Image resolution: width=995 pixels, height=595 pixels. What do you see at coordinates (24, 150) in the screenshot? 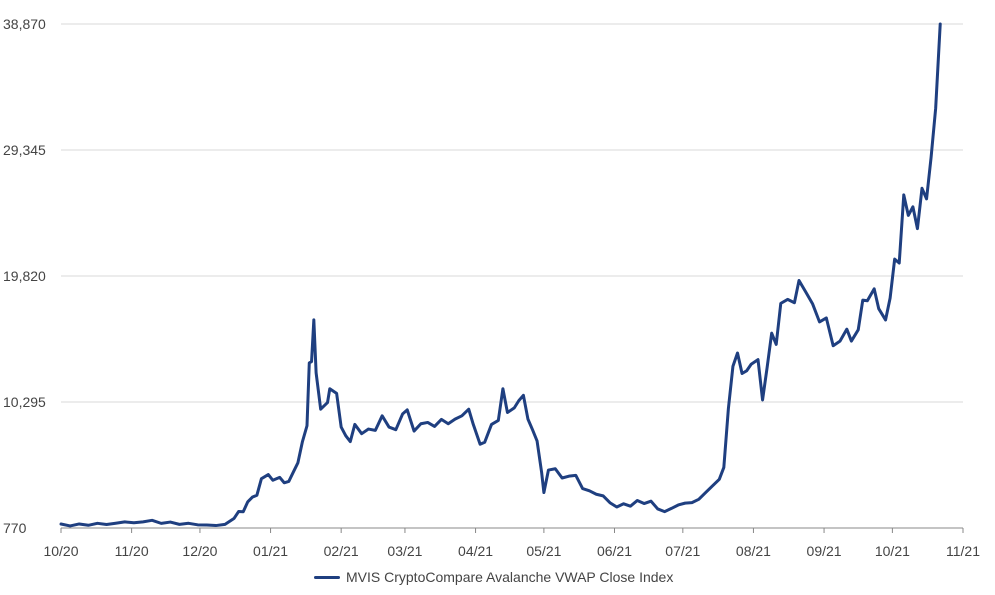
I see `y-tick-label: 29,345` at bounding box center [24, 150].